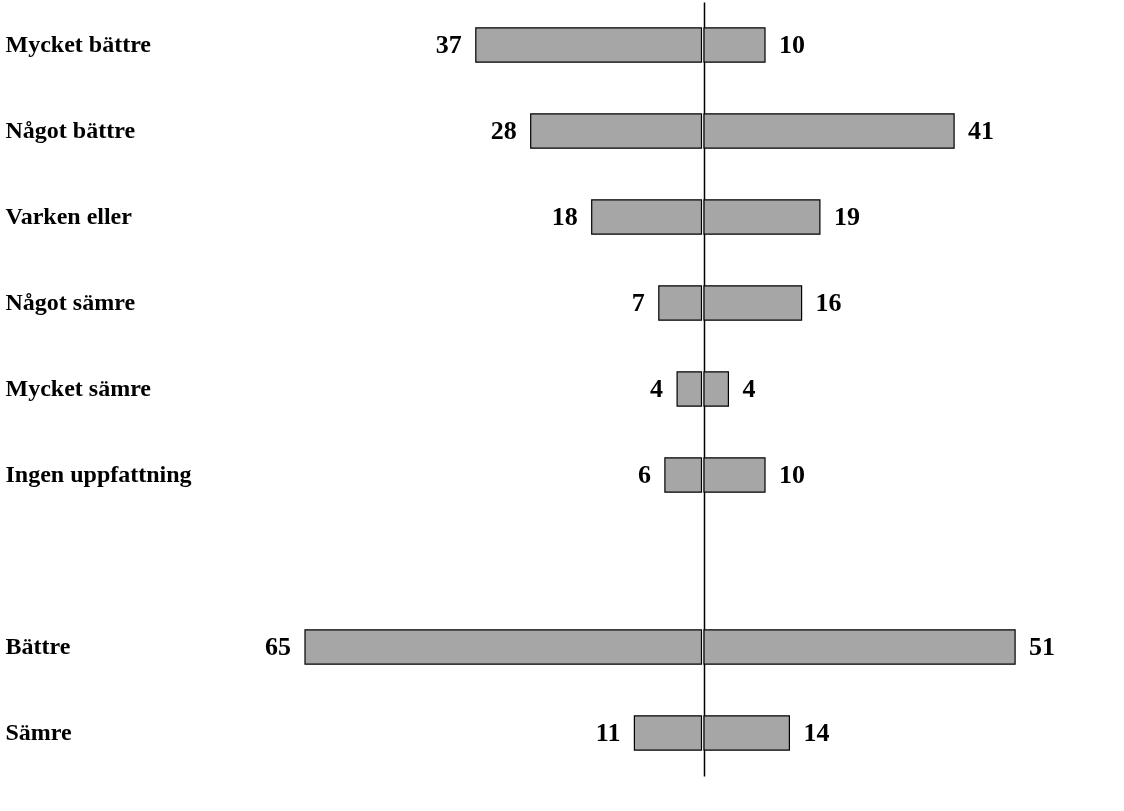  Describe the element at coordinates (503, 130) in the screenshot. I see `data-label: 28` at that location.